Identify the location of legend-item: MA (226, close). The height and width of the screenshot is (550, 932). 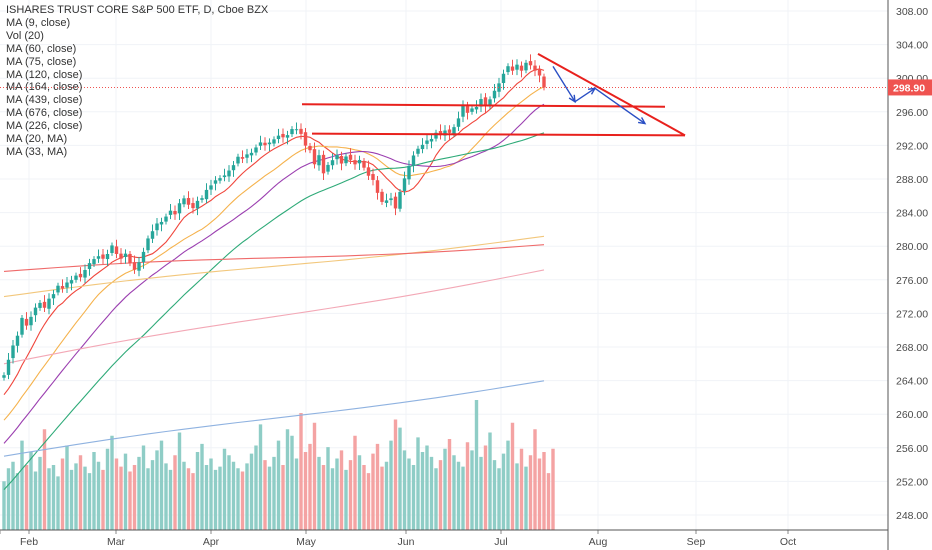
(44, 126).